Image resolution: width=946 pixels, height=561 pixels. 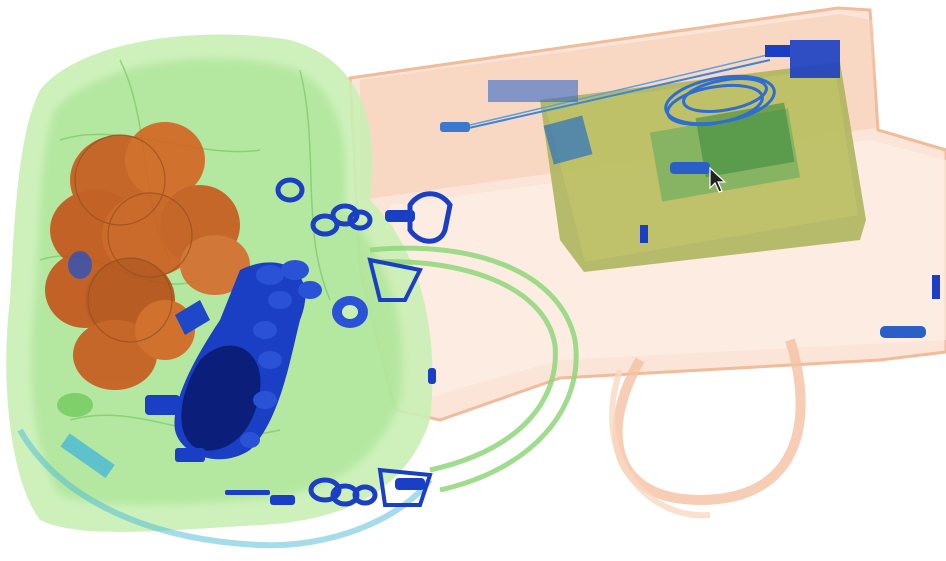 I want to click on organic-cluster, so click(x=147, y=256).